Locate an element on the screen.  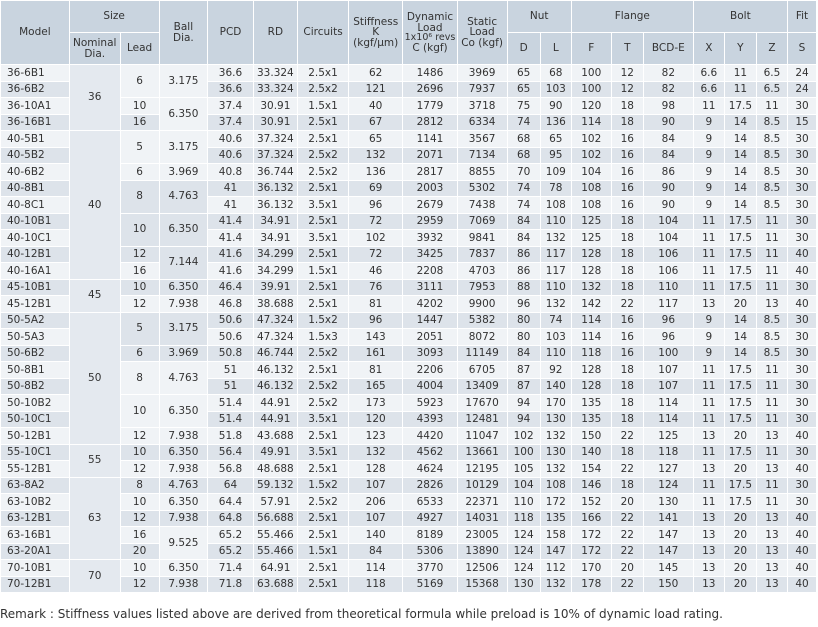
cell-lead: 12 is located at coordinates (139, 584).